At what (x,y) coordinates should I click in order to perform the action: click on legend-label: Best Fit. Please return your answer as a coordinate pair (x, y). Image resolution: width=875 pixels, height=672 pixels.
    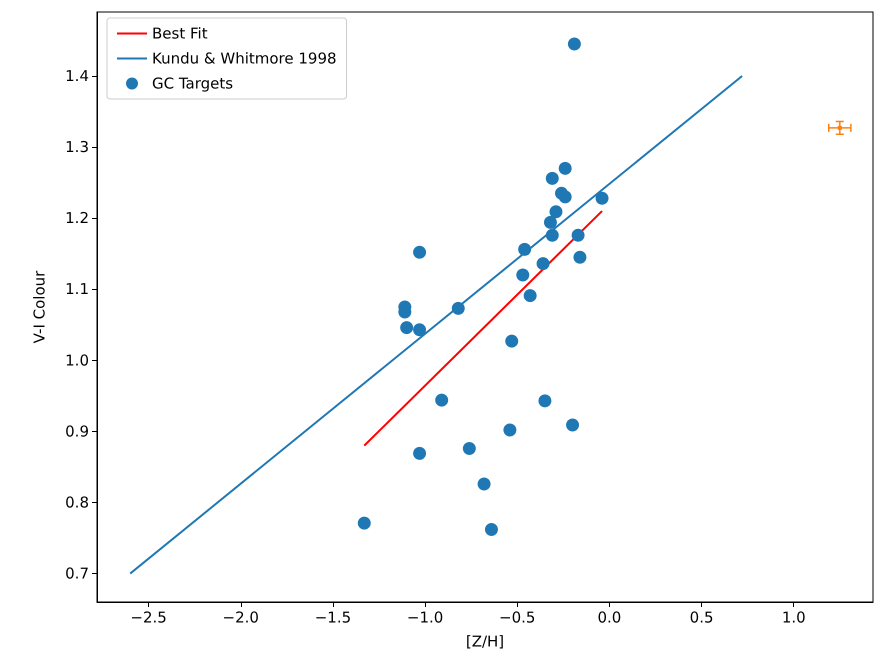
    Looking at the image, I should click on (180, 33).